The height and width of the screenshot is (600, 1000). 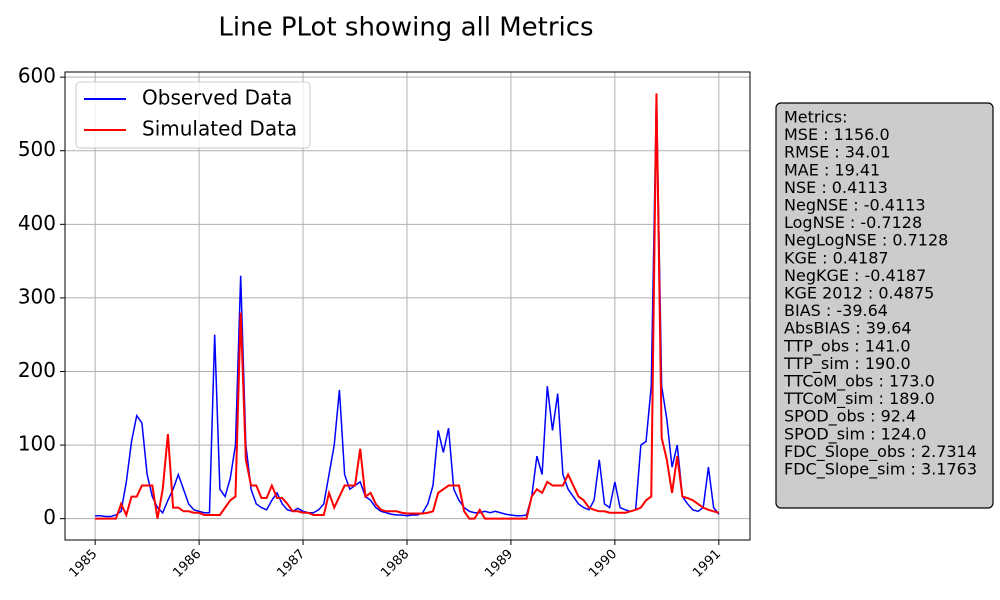 What do you see at coordinates (855, 434) in the screenshot?
I see `metric-line: SPOD_sim : 124.0` at bounding box center [855, 434].